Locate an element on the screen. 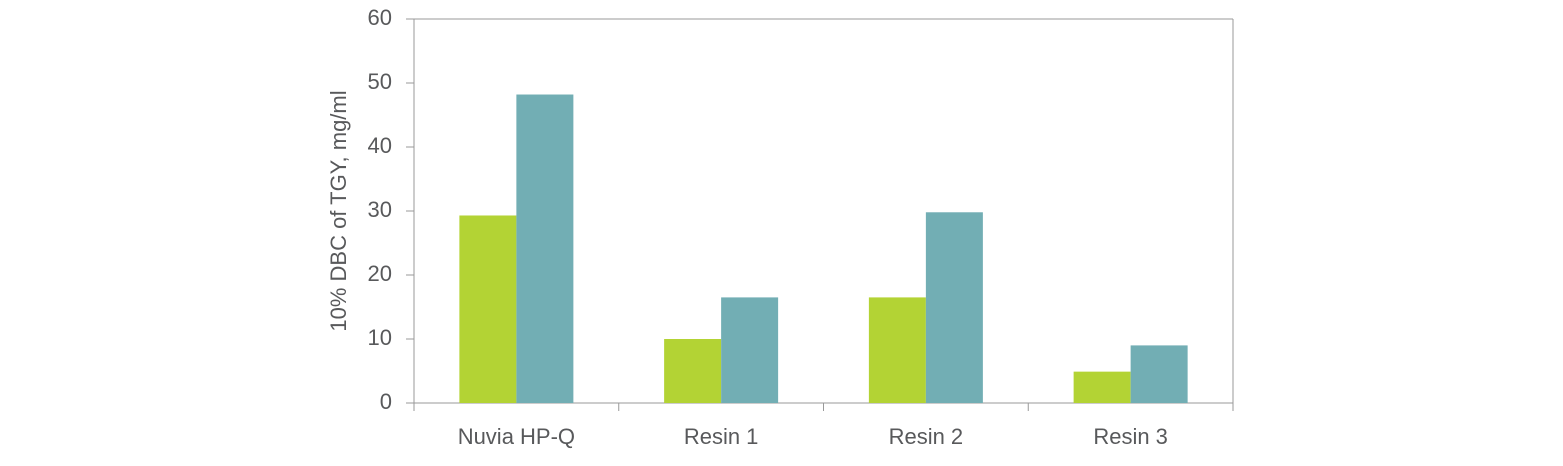  y-tick-label: 10 is located at coordinates (380, 337).